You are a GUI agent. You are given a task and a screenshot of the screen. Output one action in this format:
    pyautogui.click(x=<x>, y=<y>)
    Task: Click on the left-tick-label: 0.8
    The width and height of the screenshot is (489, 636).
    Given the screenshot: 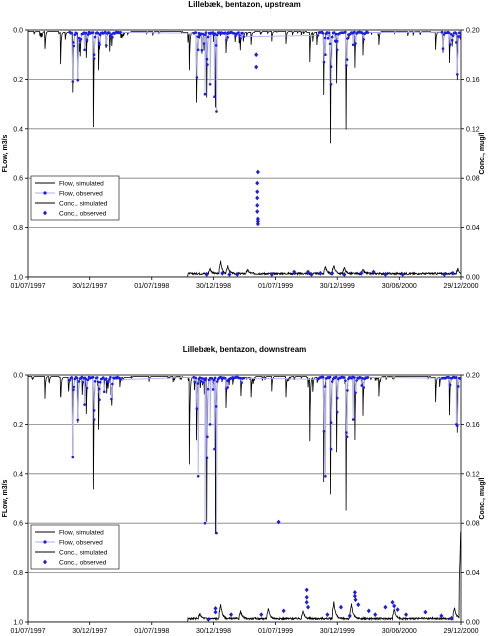 What is the action you would take?
    pyautogui.click(x=18, y=573)
    